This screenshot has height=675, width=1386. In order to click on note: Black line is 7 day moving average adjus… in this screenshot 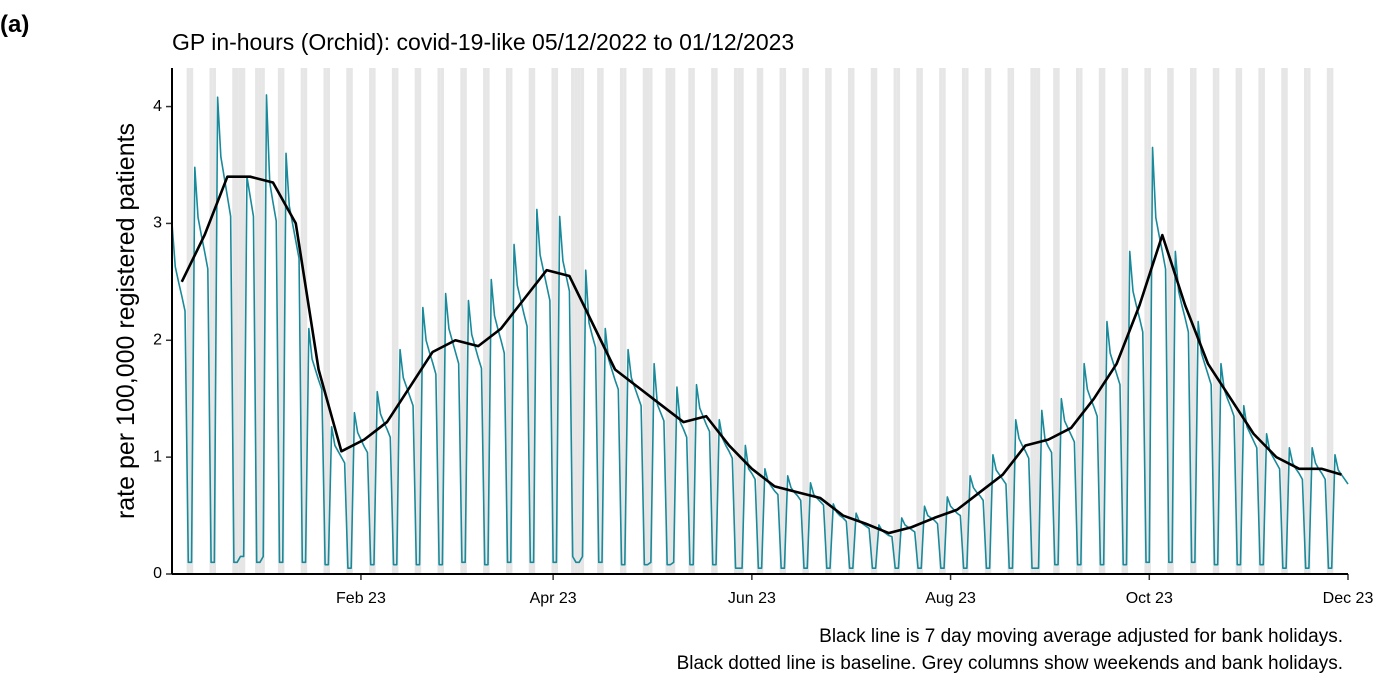, I will do `click(1081, 636)`.